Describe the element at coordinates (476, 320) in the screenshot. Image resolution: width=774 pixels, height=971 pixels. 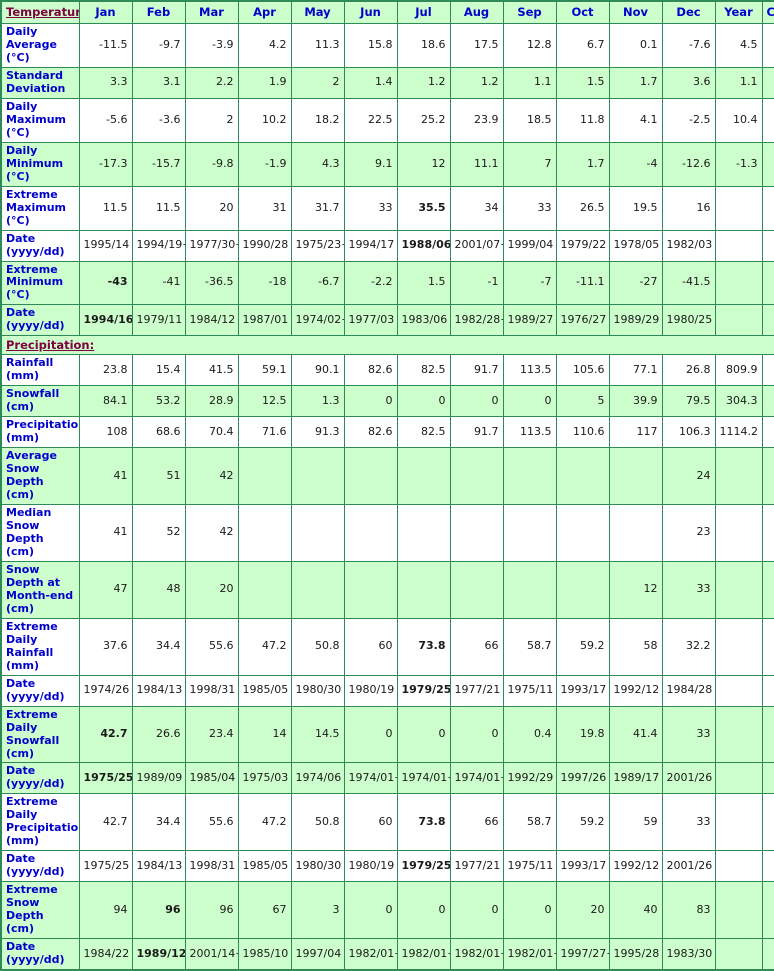
I see `cell-month-value: 1982/28+` at that location.